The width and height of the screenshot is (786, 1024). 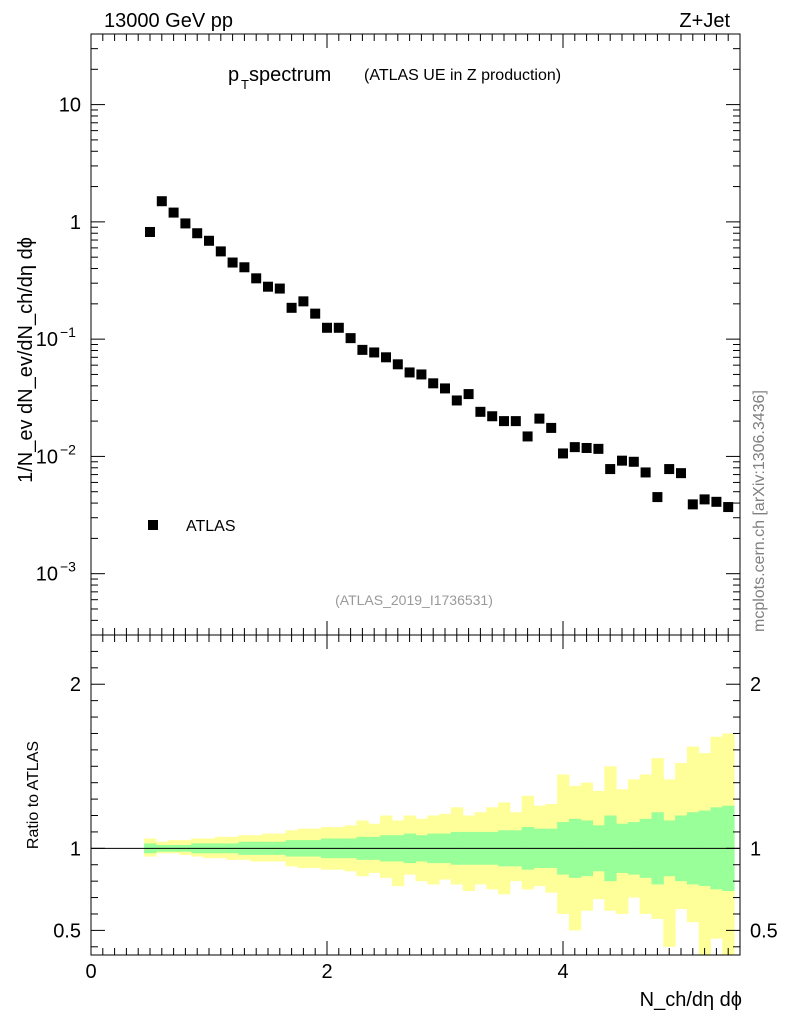 I want to click on analysis-label: (ATLAS_2019_I1736531), so click(x=414, y=600).